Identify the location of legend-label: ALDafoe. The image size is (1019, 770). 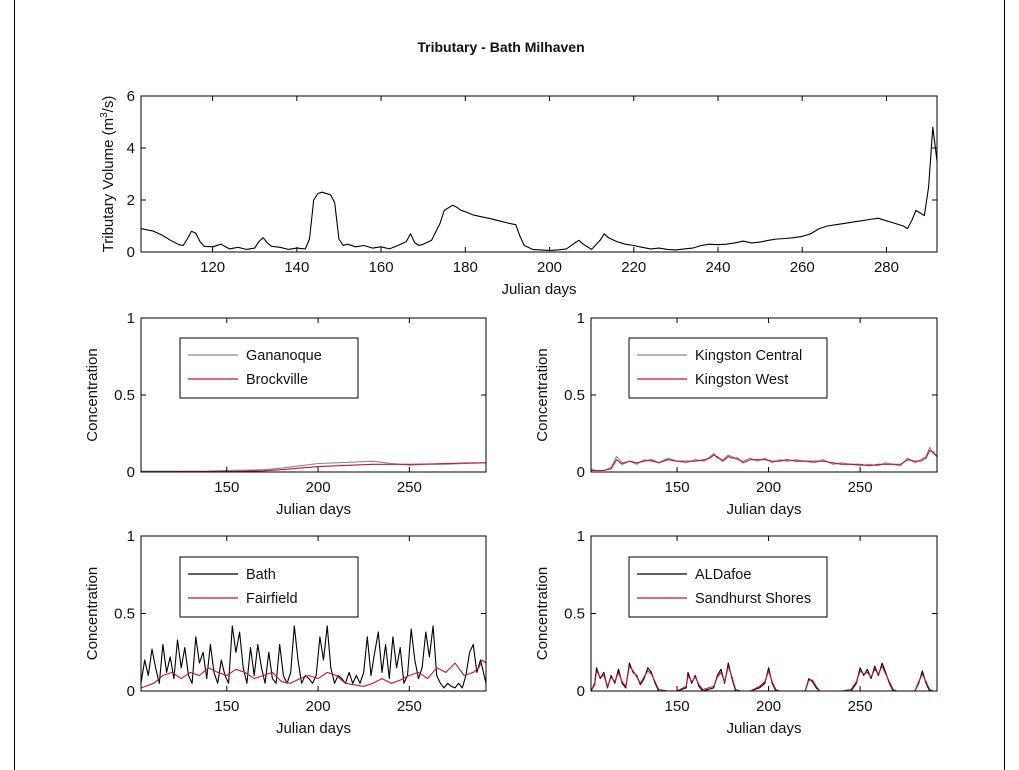
(723, 575).